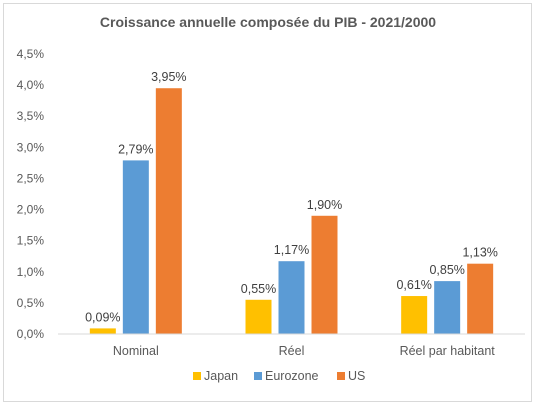 This screenshot has width=537, height=407. I want to click on y-tick-label: 2,5%, so click(31, 178).